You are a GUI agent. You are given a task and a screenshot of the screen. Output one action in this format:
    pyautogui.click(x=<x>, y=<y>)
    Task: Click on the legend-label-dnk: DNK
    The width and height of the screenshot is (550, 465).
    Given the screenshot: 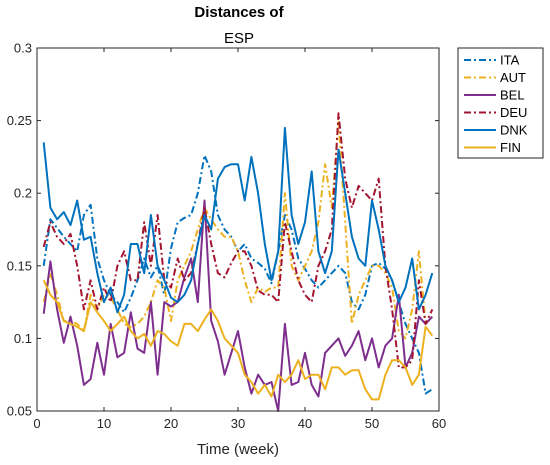 What is the action you would take?
    pyautogui.click(x=514, y=130)
    